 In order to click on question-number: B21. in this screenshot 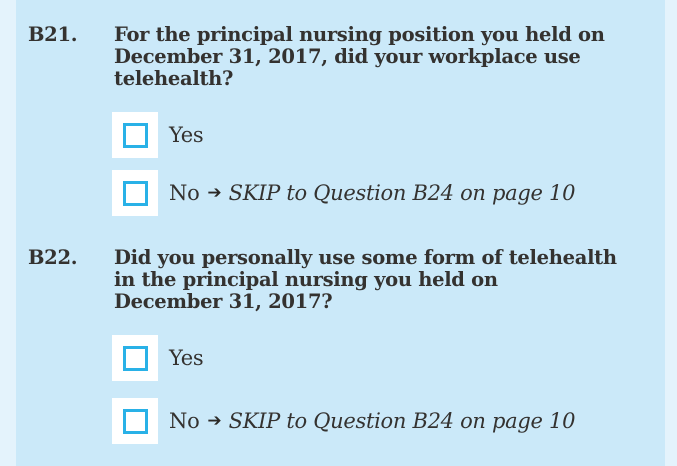, I will do `click(53, 34)`.